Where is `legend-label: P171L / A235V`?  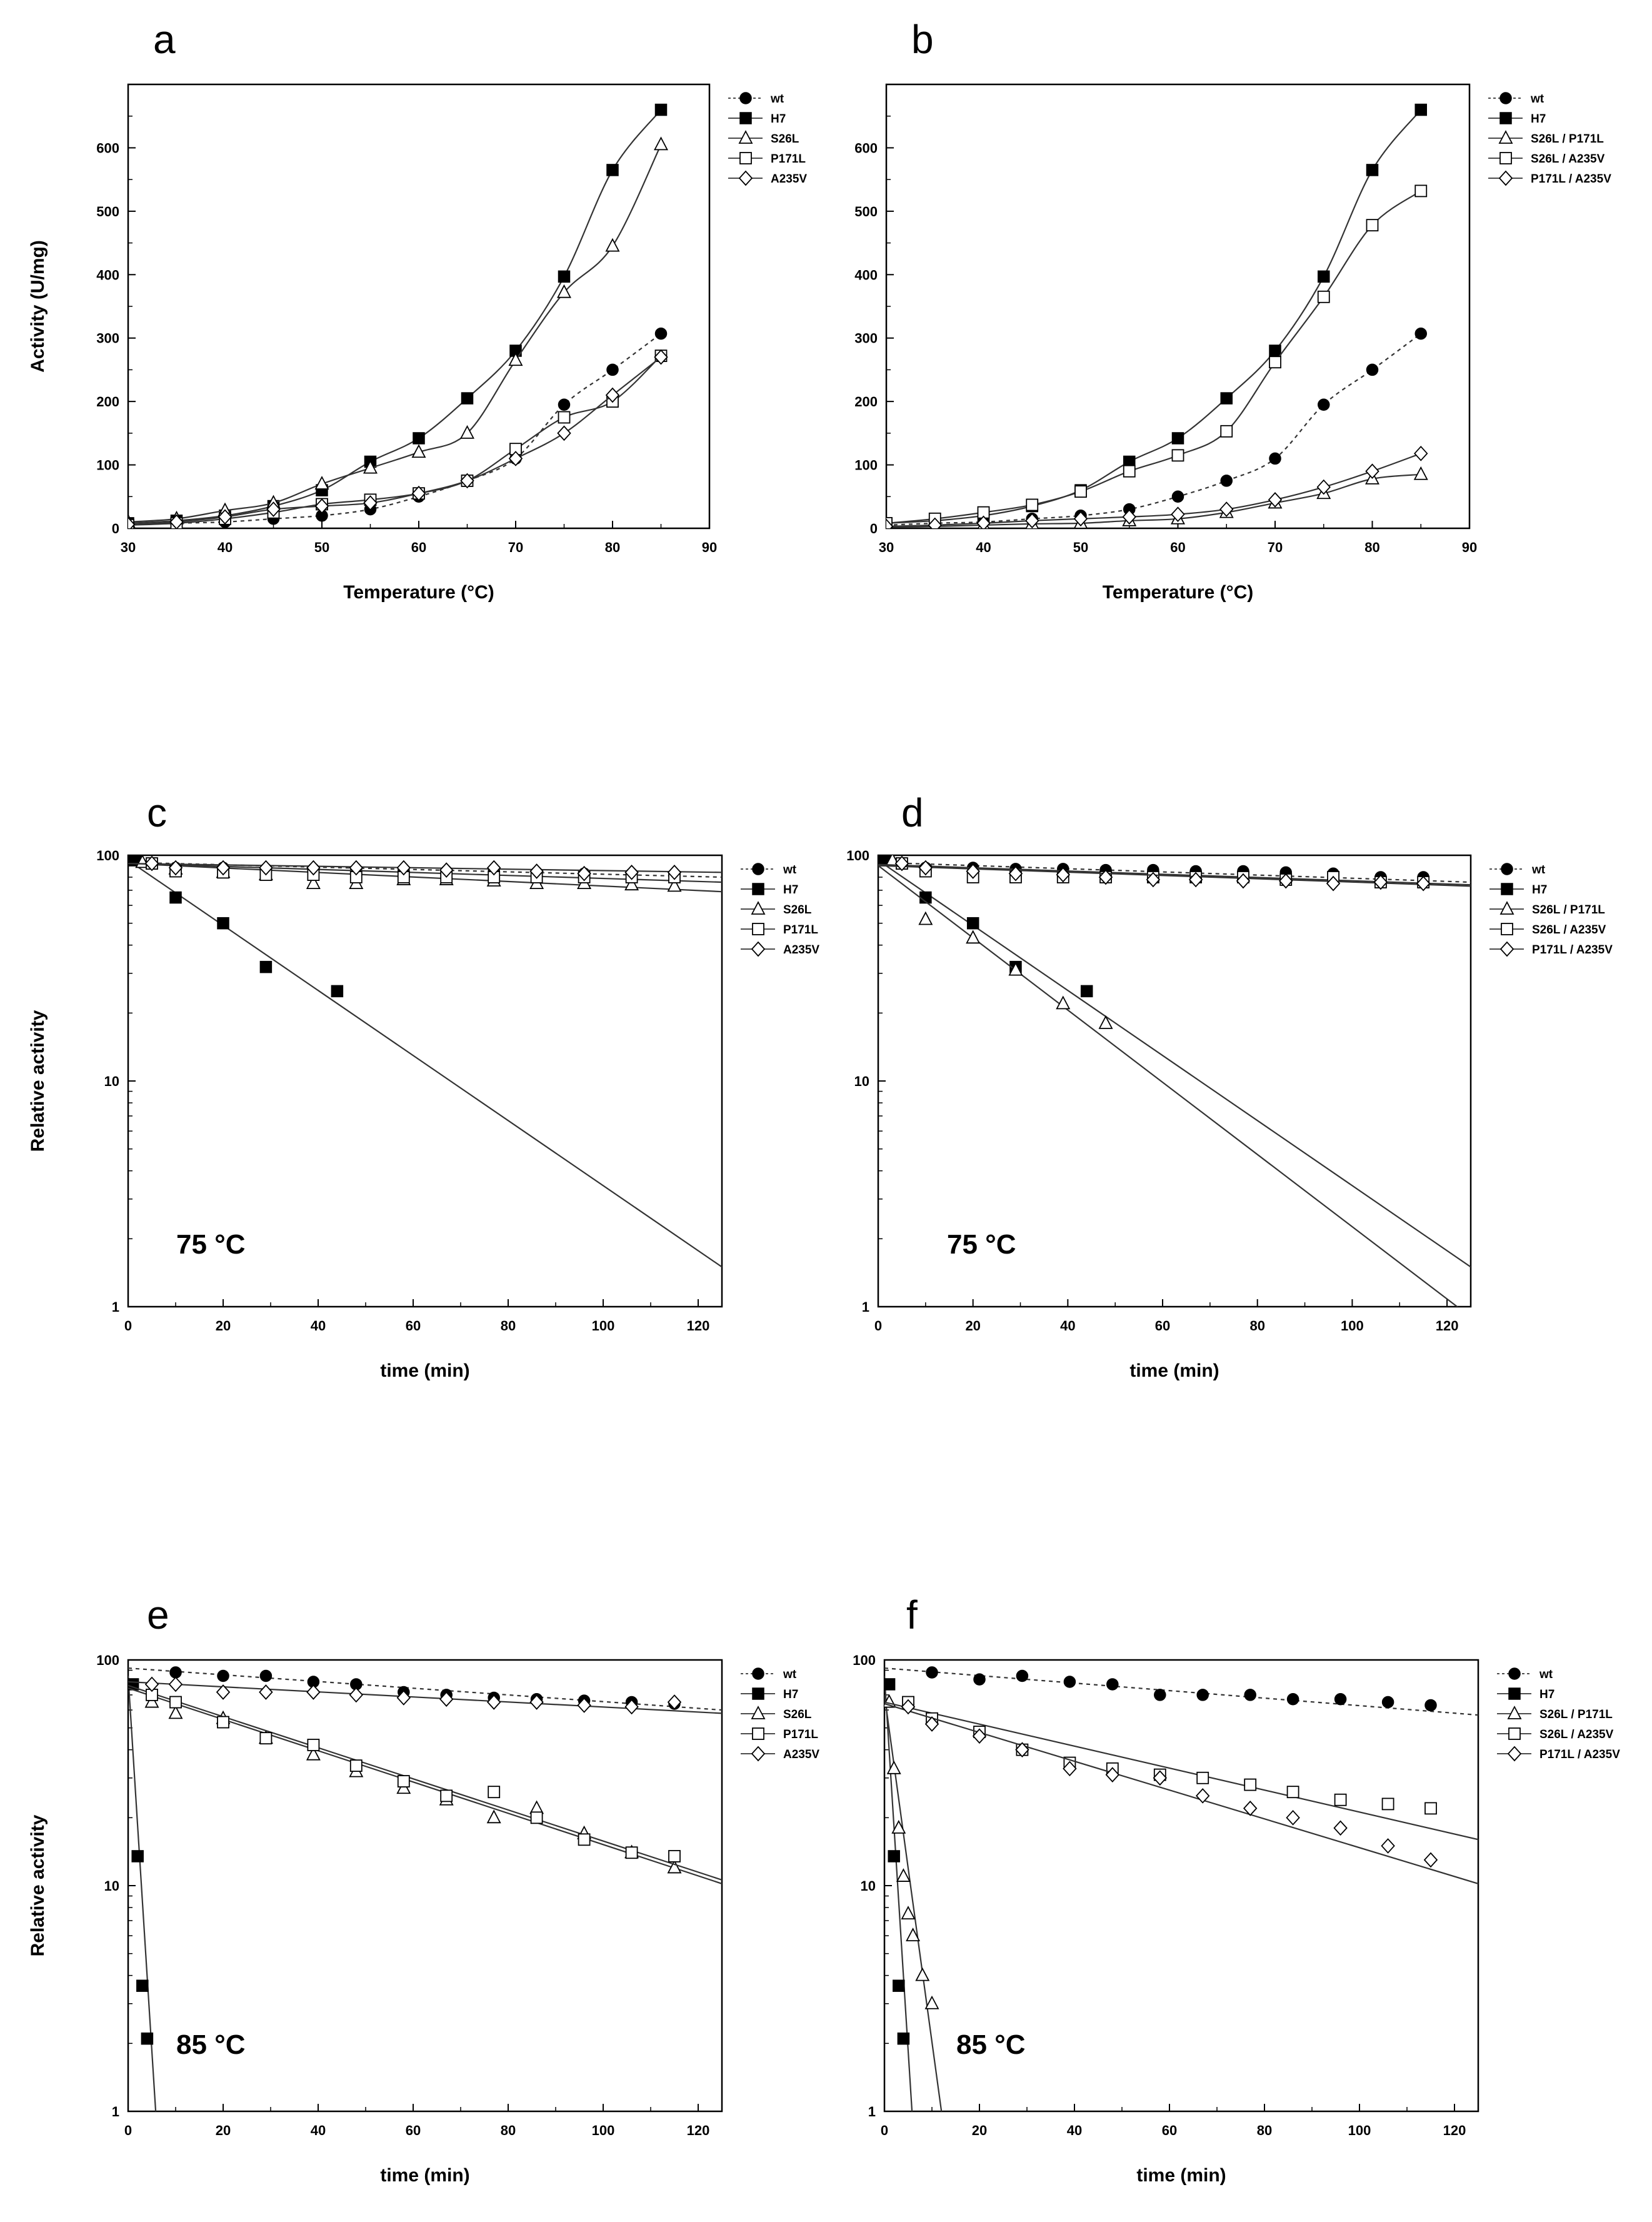 legend-label: P171L / A235V is located at coordinates (1572, 950).